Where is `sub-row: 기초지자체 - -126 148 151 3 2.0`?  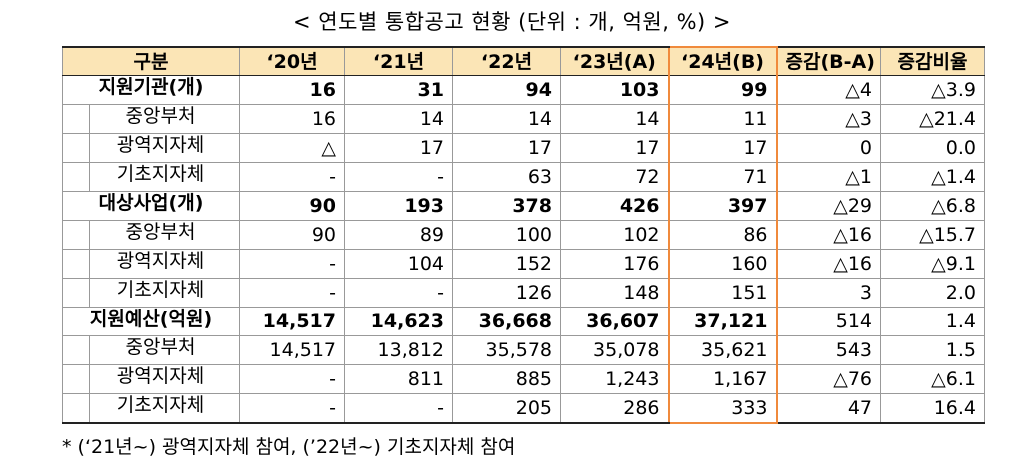
sub-row: 기초지자체 - -126 148 151 3 2.0 is located at coordinates (523, 292).